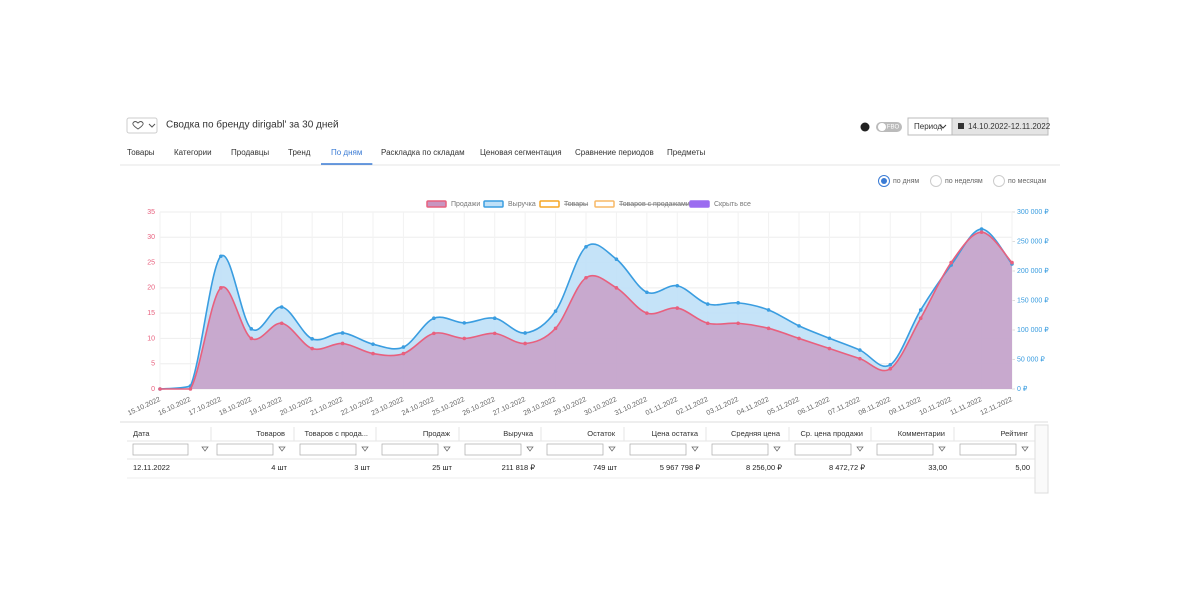  What do you see at coordinates (654, 204) in the screenshot?
I see `legend-label: Товаров с продажами` at bounding box center [654, 204].